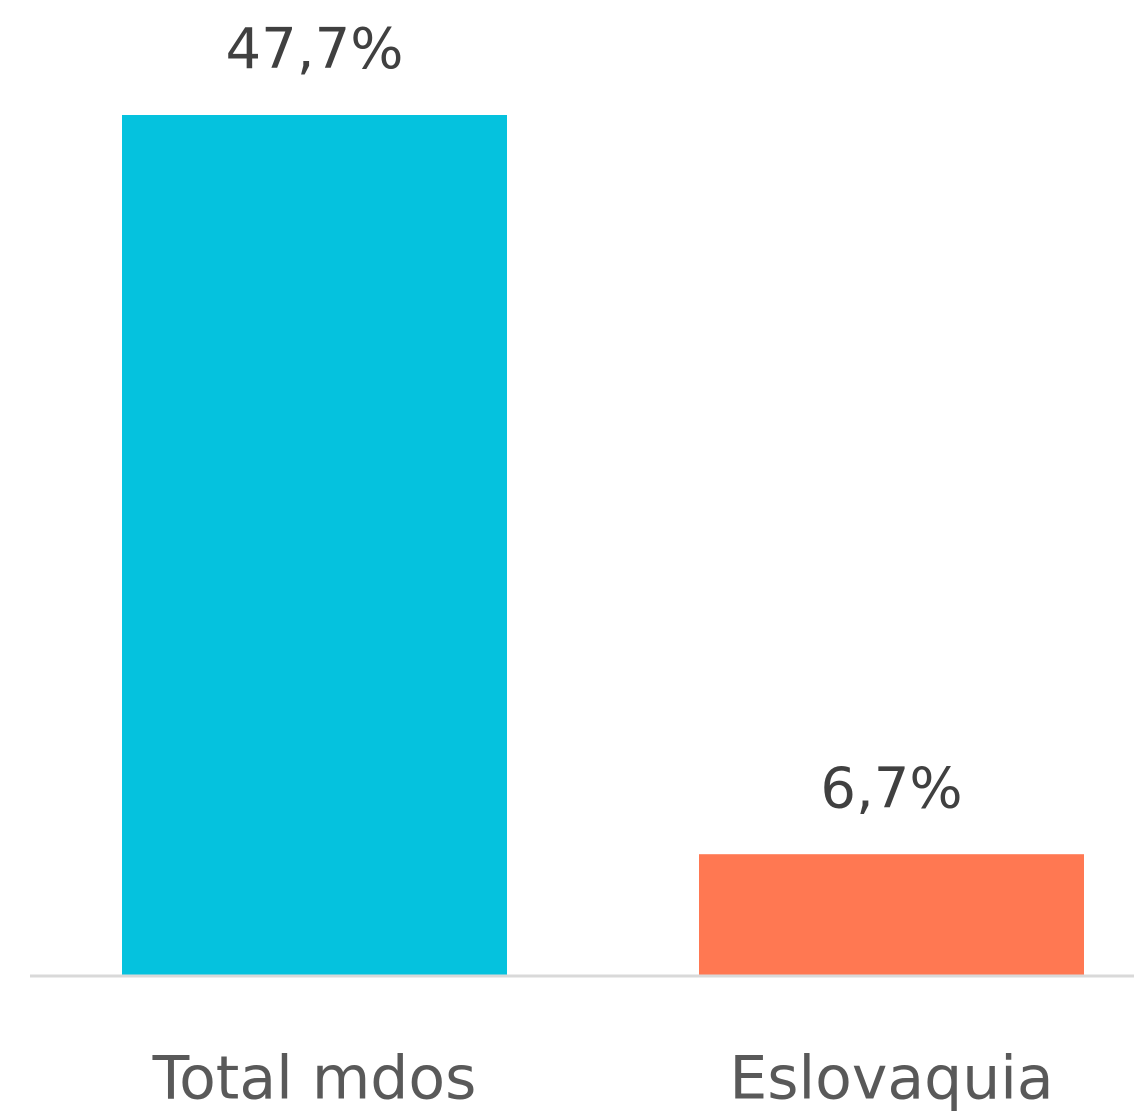 Image resolution: width=1134 pixels, height=1119 pixels. I want to click on value-label: 6,7%, so click(891, 788).